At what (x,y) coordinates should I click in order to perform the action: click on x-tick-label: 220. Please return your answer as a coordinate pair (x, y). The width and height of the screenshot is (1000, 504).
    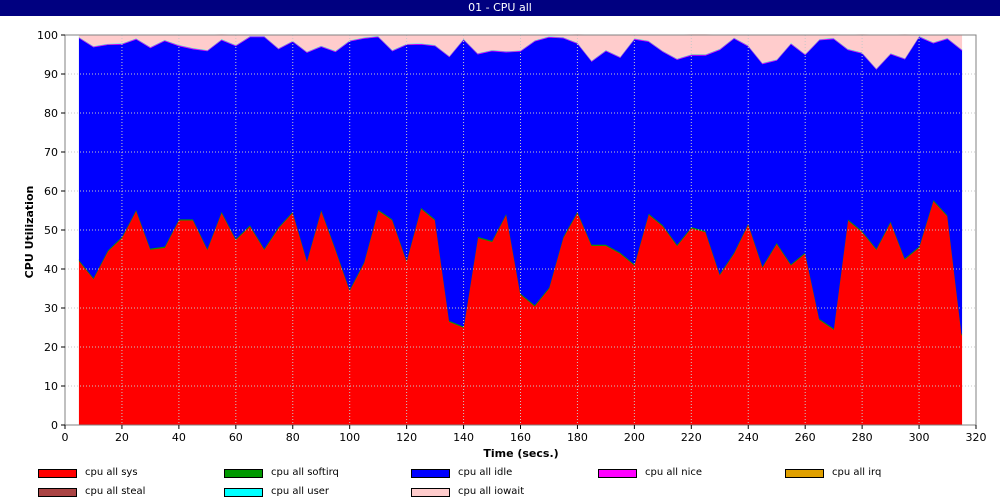
    Looking at the image, I should click on (691, 437).